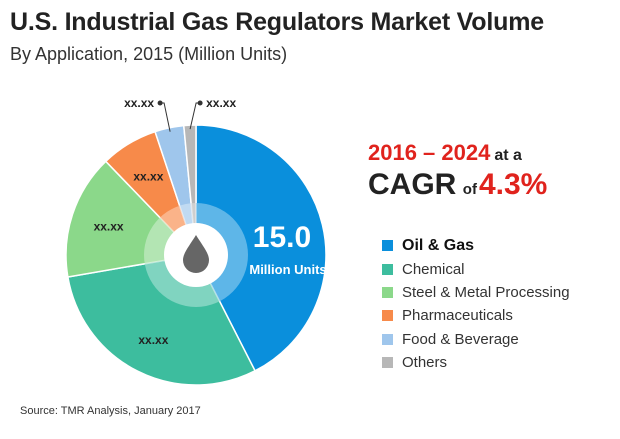 Image resolution: width=620 pixels, height=439 pixels. What do you see at coordinates (508, 155) in the screenshot?
I see `cagr-at-a: at a` at bounding box center [508, 155].